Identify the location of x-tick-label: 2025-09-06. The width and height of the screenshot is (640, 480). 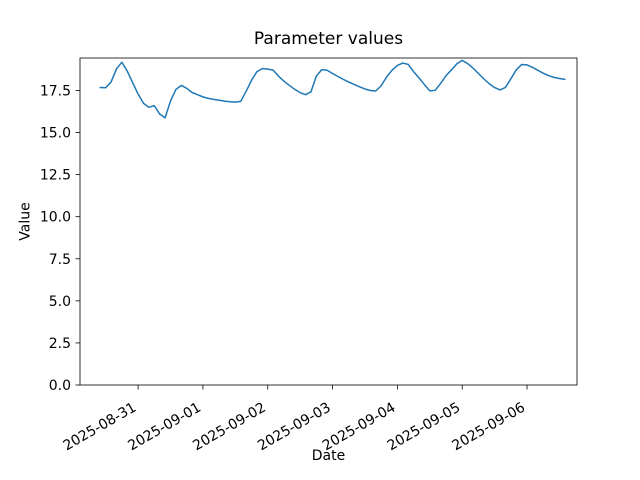
(489, 427).